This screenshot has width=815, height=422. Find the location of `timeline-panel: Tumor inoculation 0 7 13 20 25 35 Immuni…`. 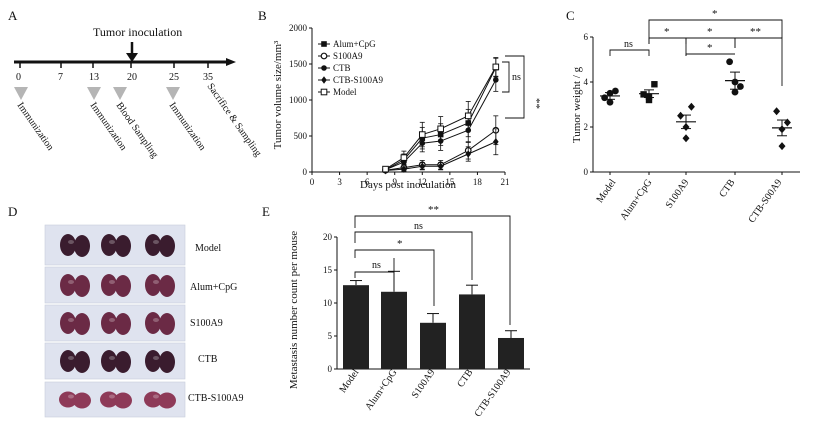

timeline-panel: Tumor inoculation 0 7 13 20 25 35 Immuni… is located at coordinates (138, 92).